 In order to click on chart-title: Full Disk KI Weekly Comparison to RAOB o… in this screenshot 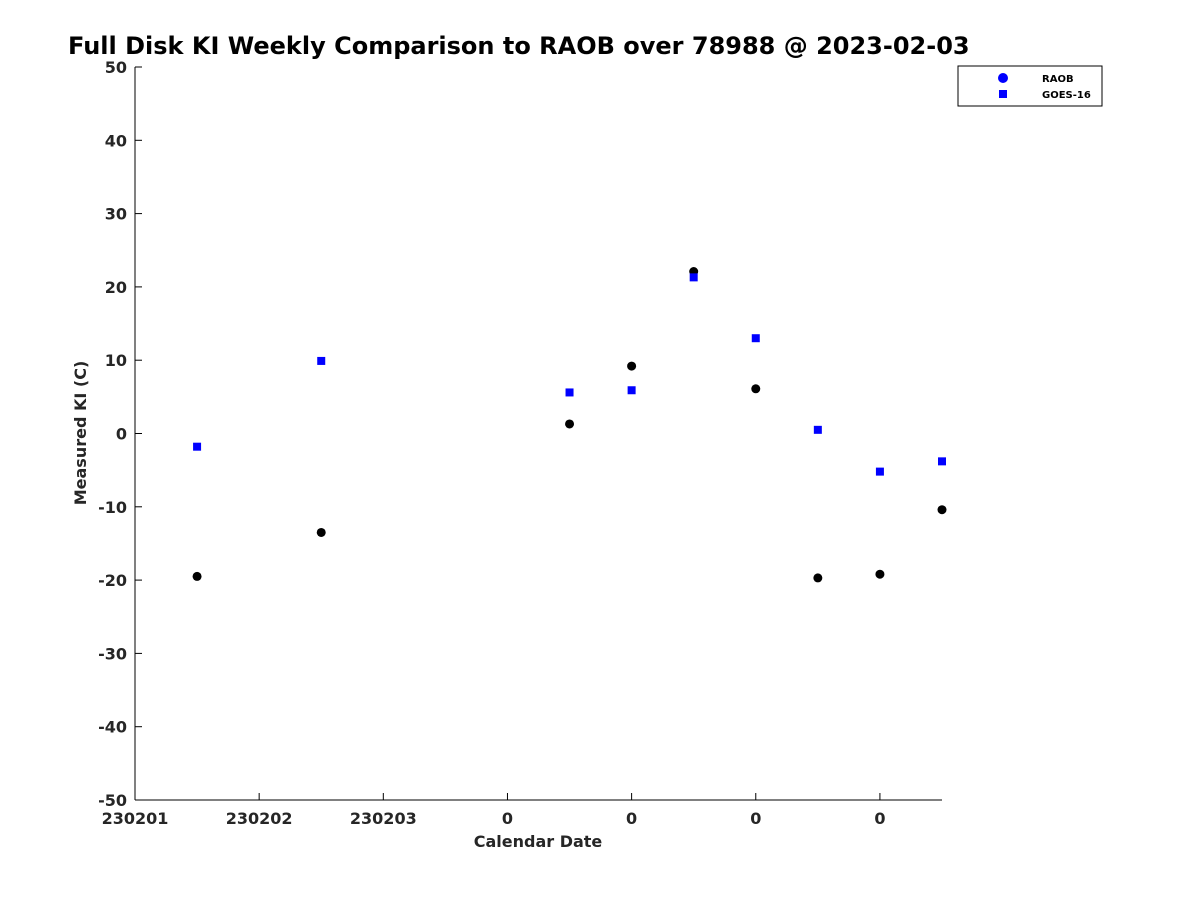, I will do `click(519, 46)`.